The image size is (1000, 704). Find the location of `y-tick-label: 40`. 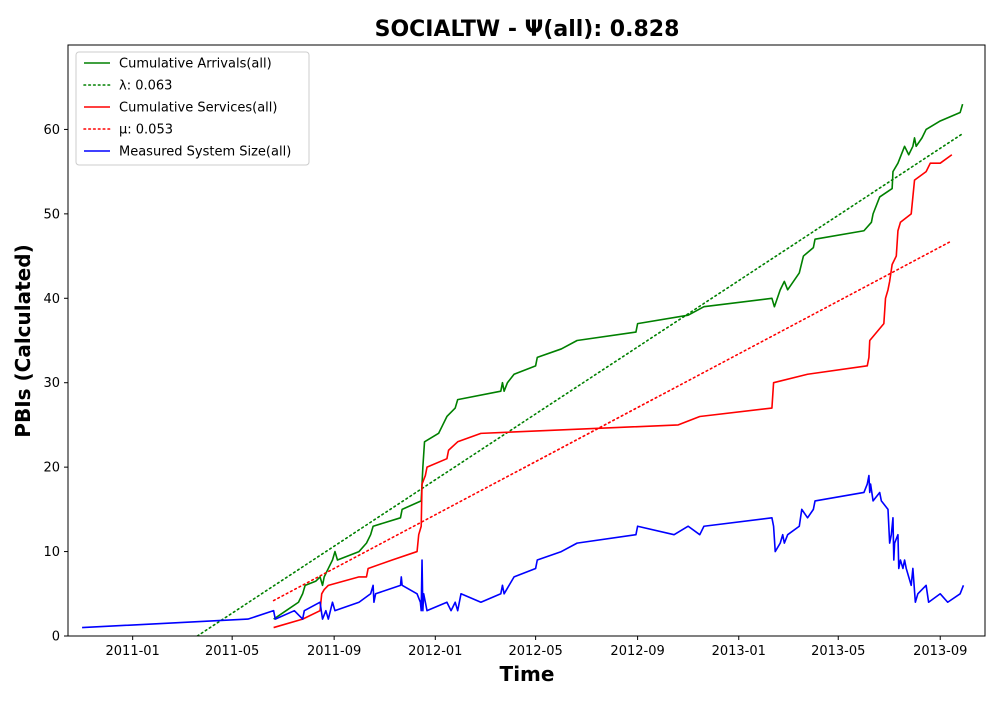

y-tick-label: 40 is located at coordinates (51, 299).